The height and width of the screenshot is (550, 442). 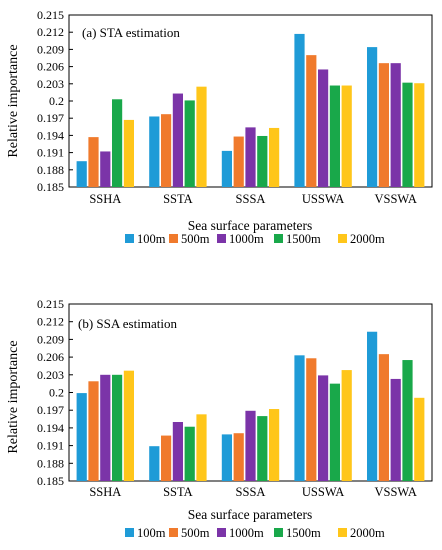 What do you see at coordinates (250, 514) in the screenshot?
I see `x-axis-label-b: Sea surface parameters` at bounding box center [250, 514].